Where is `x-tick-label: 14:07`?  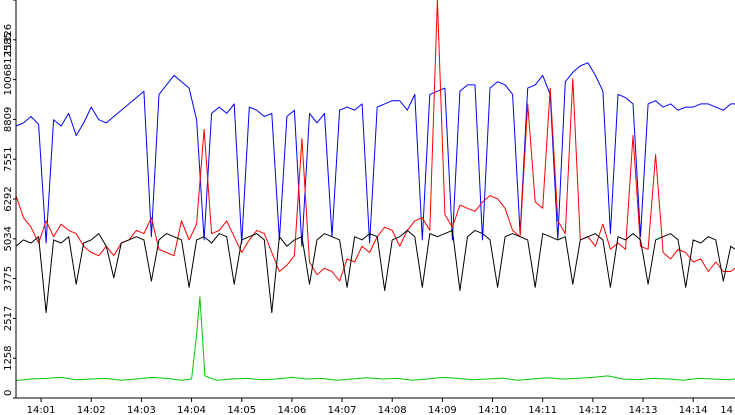
x-tick-label: 14:07 is located at coordinates (342, 410).